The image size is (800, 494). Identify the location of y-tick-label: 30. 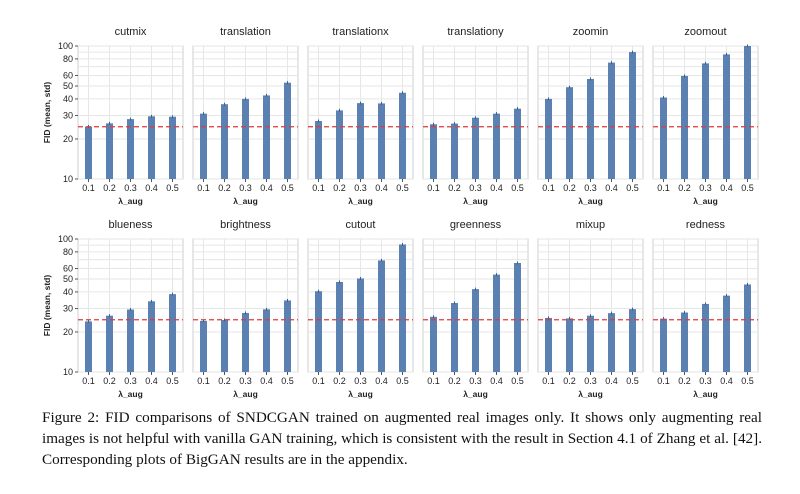
(68, 309).